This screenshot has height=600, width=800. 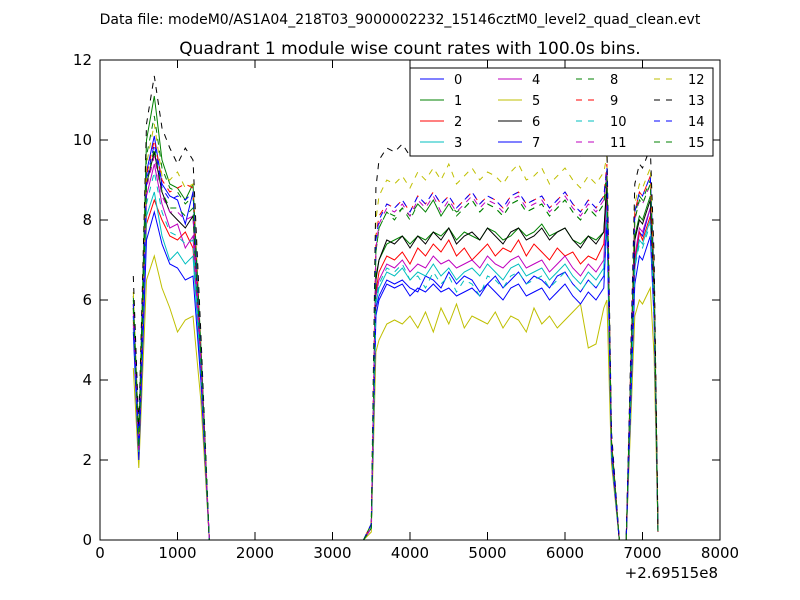 I want to click on x-tick-label: 0, so click(x=100, y=553).